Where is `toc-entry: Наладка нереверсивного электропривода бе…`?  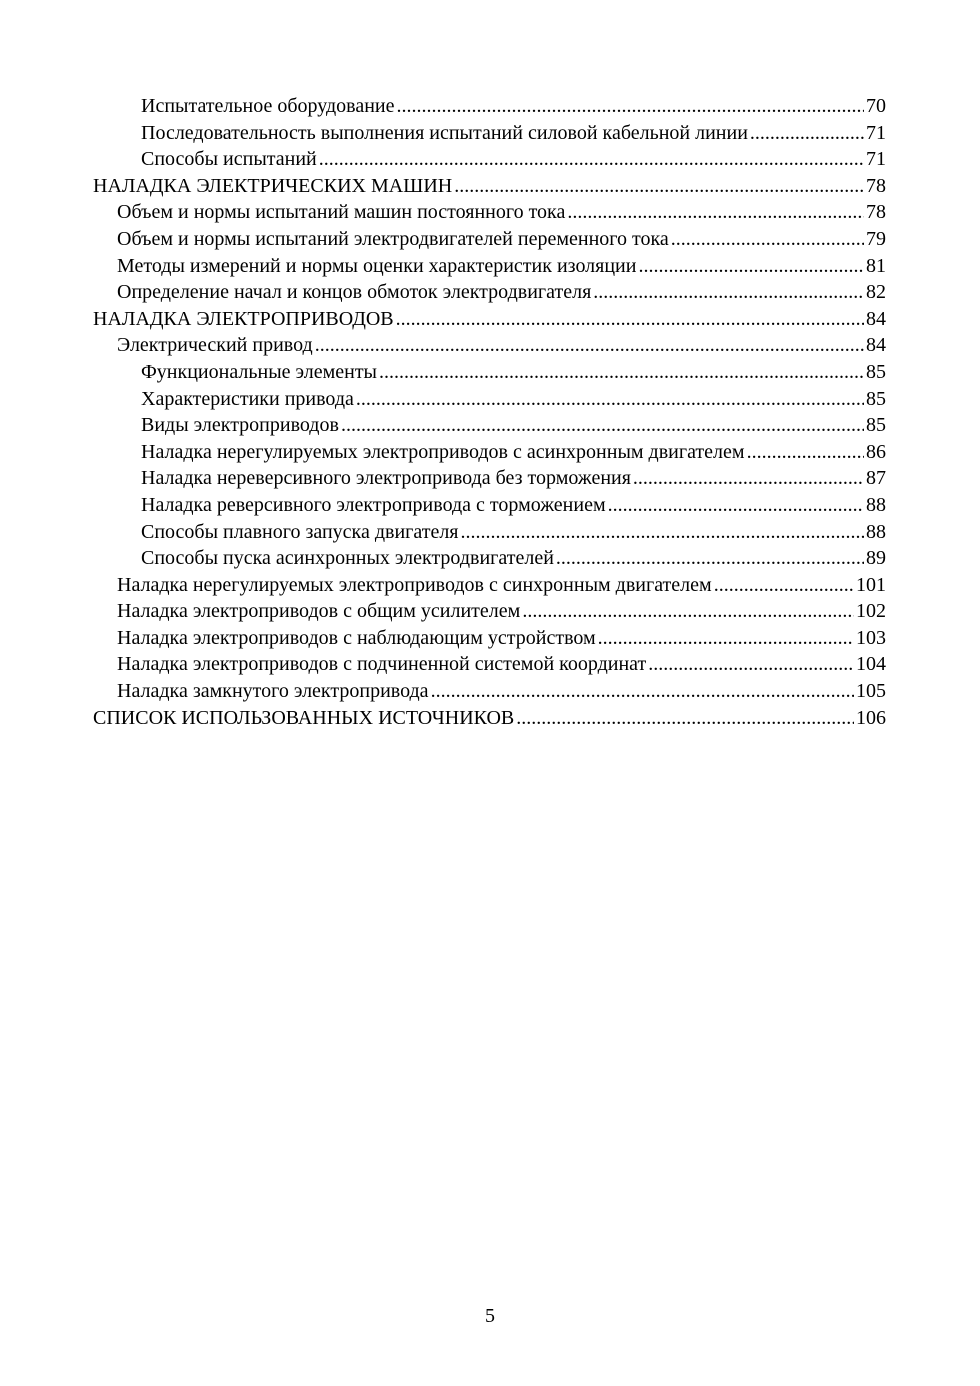 toc-entry: Наладка нереверсивного электропривода бе… is located at coordinates (489, 478).